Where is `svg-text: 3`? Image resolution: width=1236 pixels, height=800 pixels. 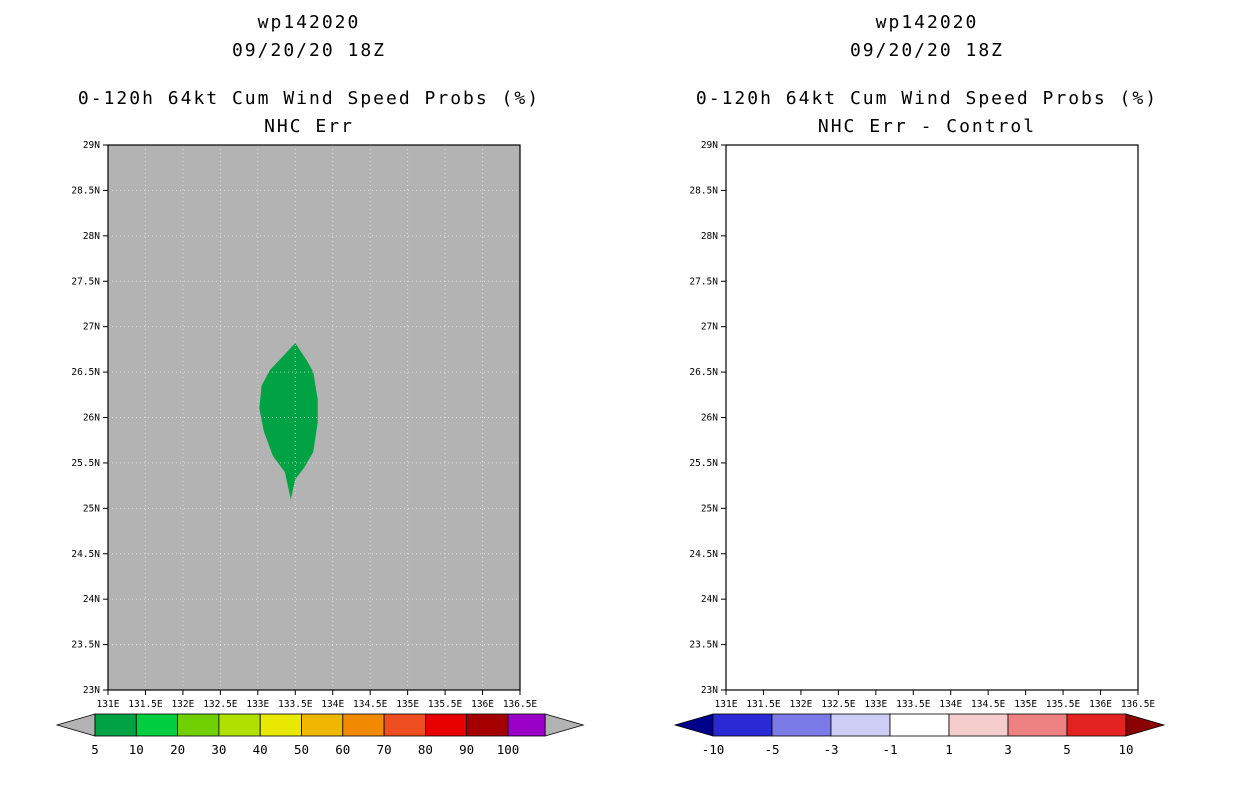 svg-text: 3 is located at coordinates (1008, 749).